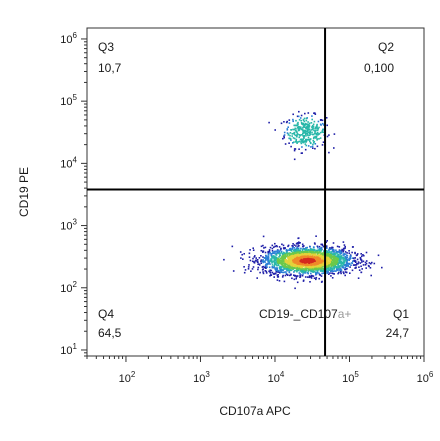 The image size is (440, 441). What do you see at coordinates (68, 349) in the screenshot?
I see `y-tick-label: 10¹` at bounding box center [68, 349].